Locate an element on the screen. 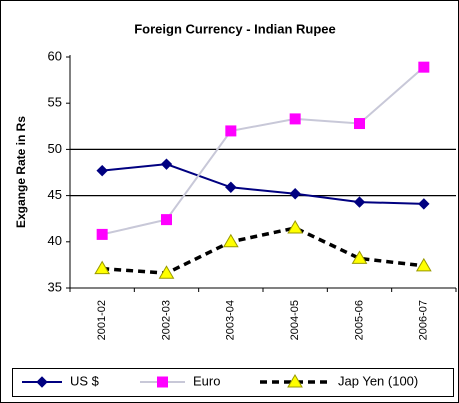  x-tick-label: 2005-06 is located at coordinates (359, 320).